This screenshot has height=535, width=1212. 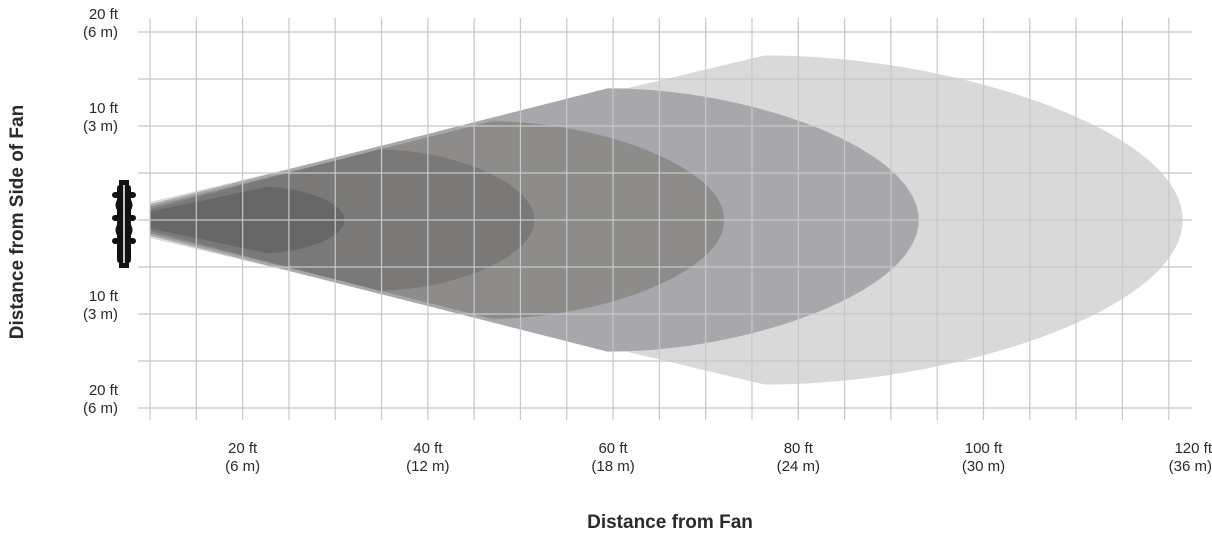 What do you see at coordinates (428, 448) in the screenshot?
I see `x-tick-label-ft: 40 ft` at bounding box center [428, 448].